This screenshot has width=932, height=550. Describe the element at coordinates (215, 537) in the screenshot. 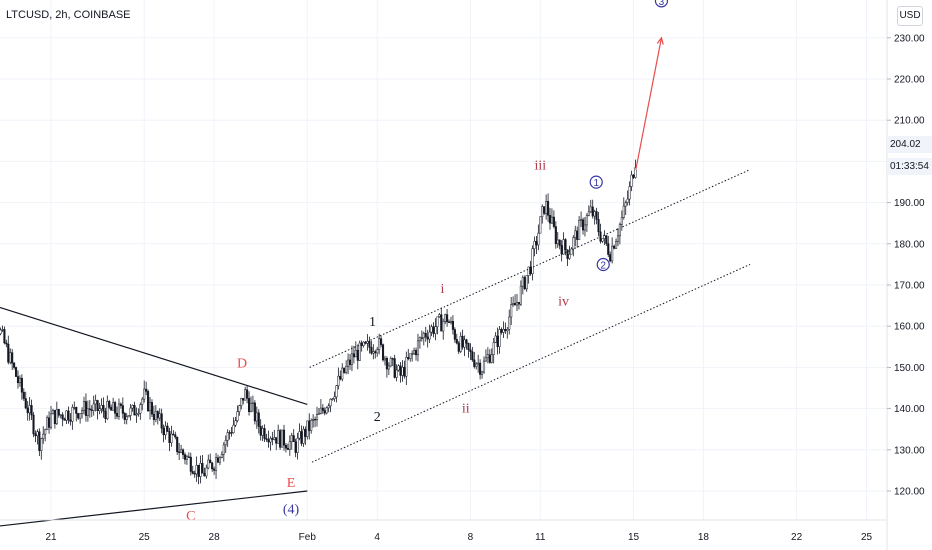

I see `time-tick-label: 28` at that location.